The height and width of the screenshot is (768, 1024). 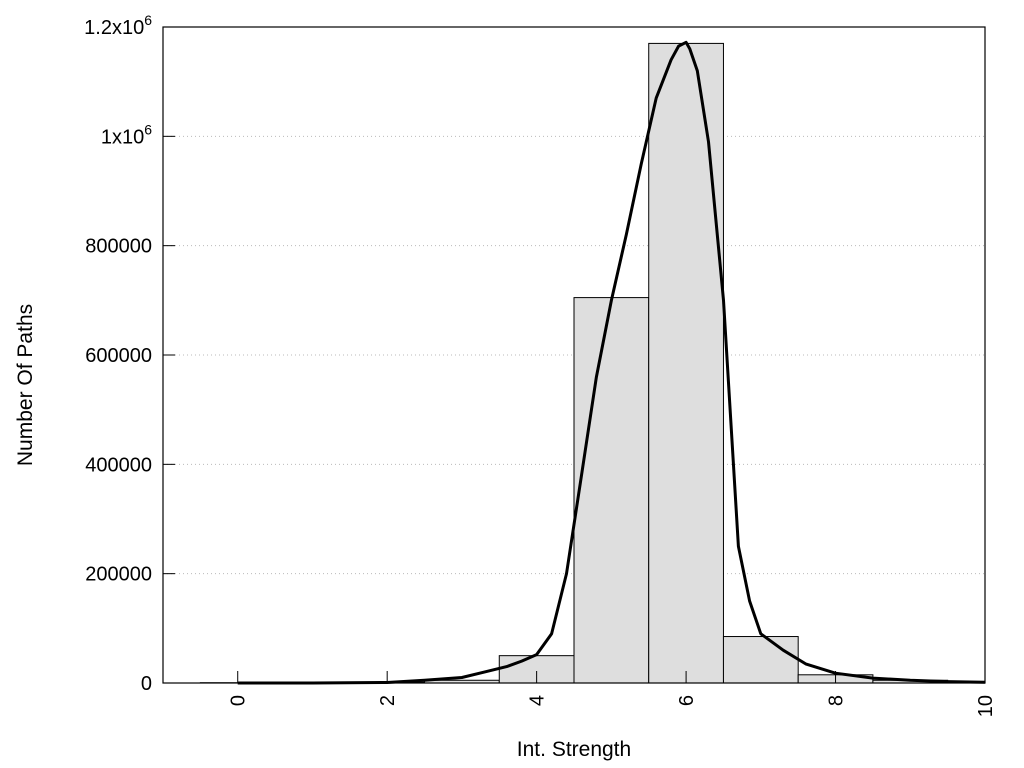 What do you see at coordinates (612, 694) in the screenshot?
I see `x-axis-ticks: 0 2 4 6 8 10` at bounding box center [612, 694].